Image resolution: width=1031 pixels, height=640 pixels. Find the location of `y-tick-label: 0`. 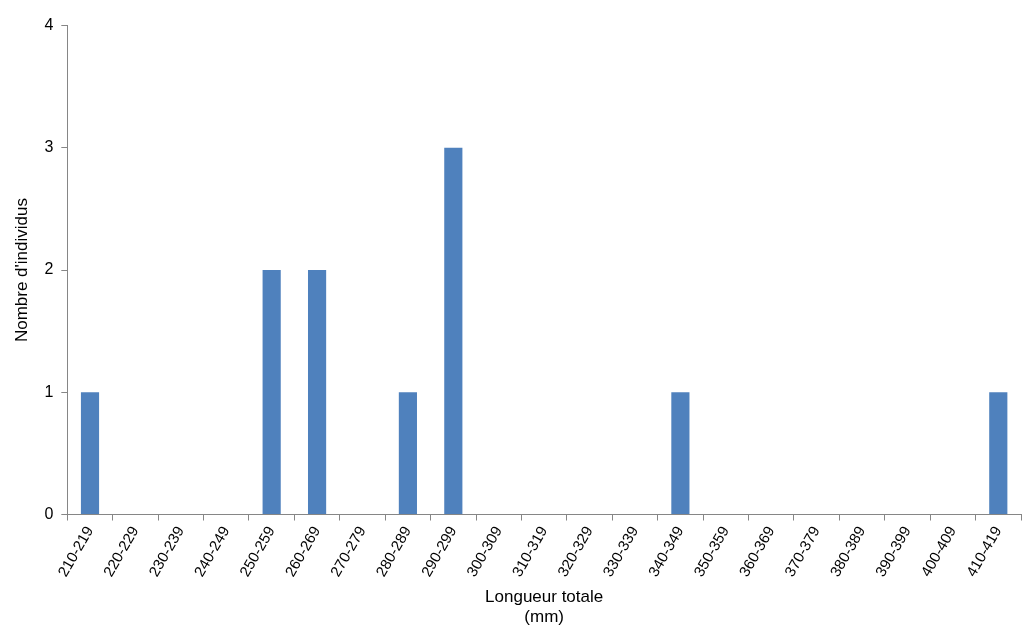

y-tick-label: 0 is located at coordinates (49, 513).